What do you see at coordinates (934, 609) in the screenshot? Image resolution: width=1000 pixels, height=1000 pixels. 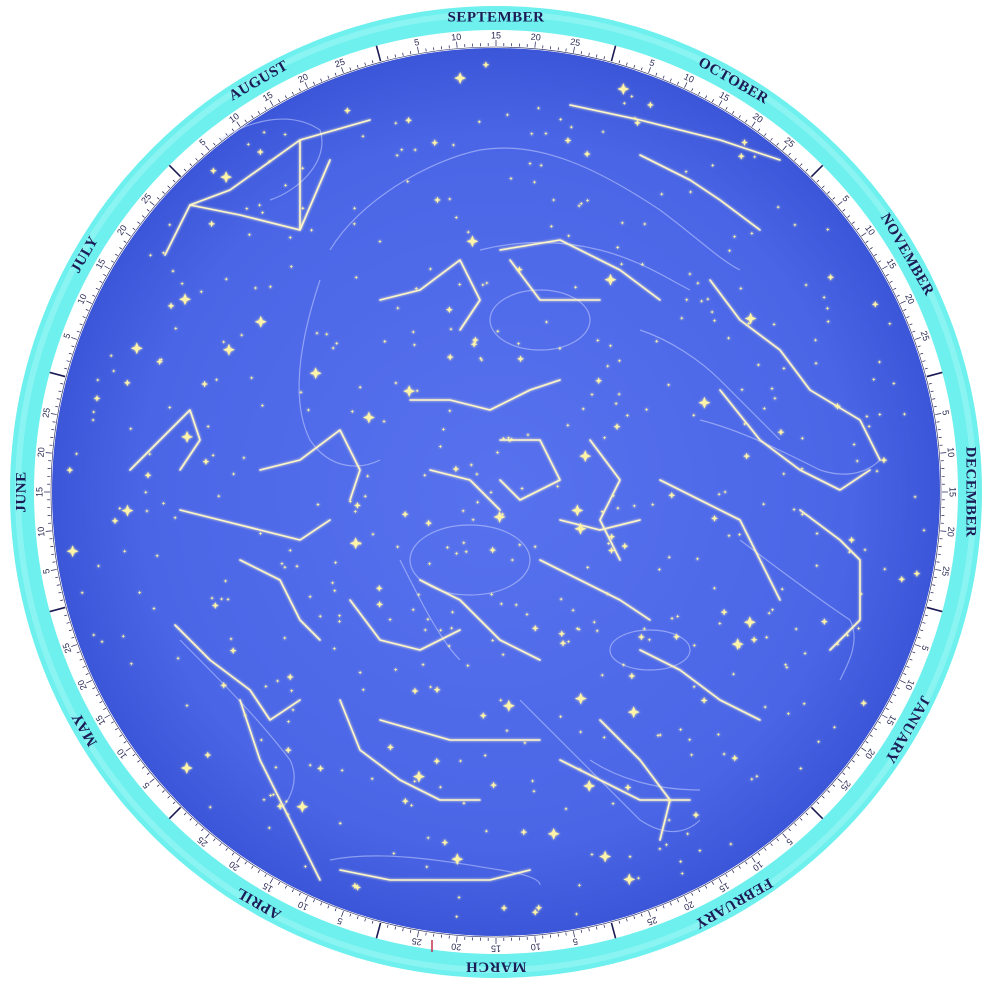 I see `month-boundary-tick` at bounding box center [934, 609].